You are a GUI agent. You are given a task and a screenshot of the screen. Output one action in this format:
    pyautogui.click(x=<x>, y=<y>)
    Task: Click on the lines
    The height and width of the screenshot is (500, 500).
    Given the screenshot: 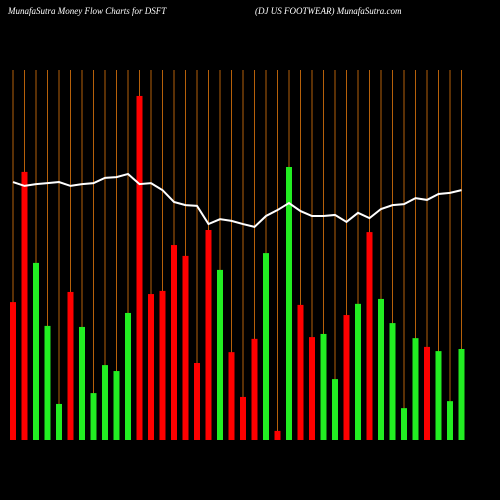 What is the action you would take?
    pyautogui.click(x=237, y=200)
    